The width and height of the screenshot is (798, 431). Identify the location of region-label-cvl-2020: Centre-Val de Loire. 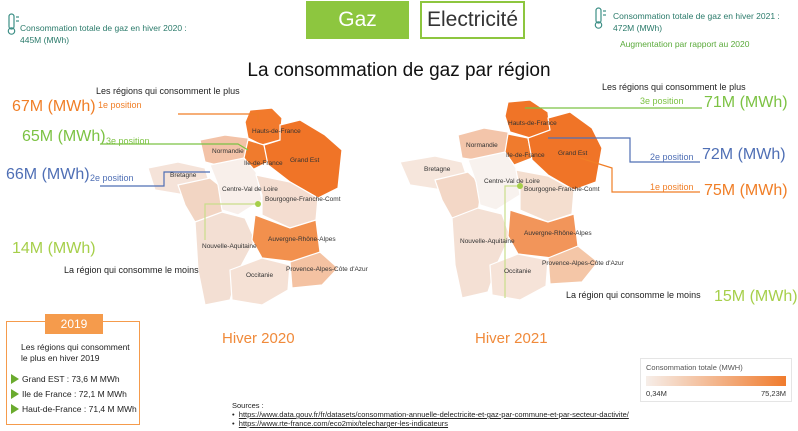
(250, 189).